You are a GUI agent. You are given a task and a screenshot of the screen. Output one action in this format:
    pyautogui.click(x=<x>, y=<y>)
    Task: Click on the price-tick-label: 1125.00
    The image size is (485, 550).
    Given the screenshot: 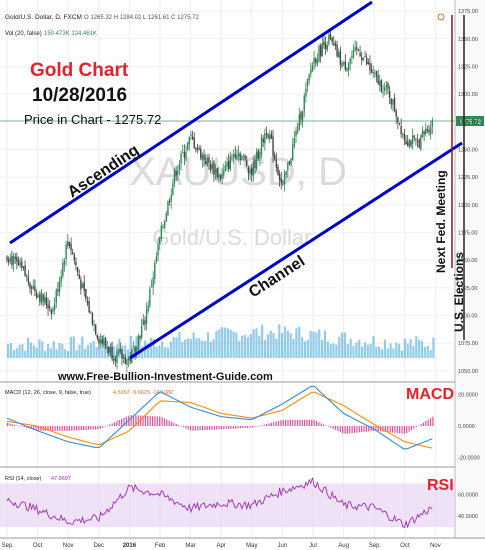 What is the action you would take?
    pyautogui.click(x=467, y=289)
    